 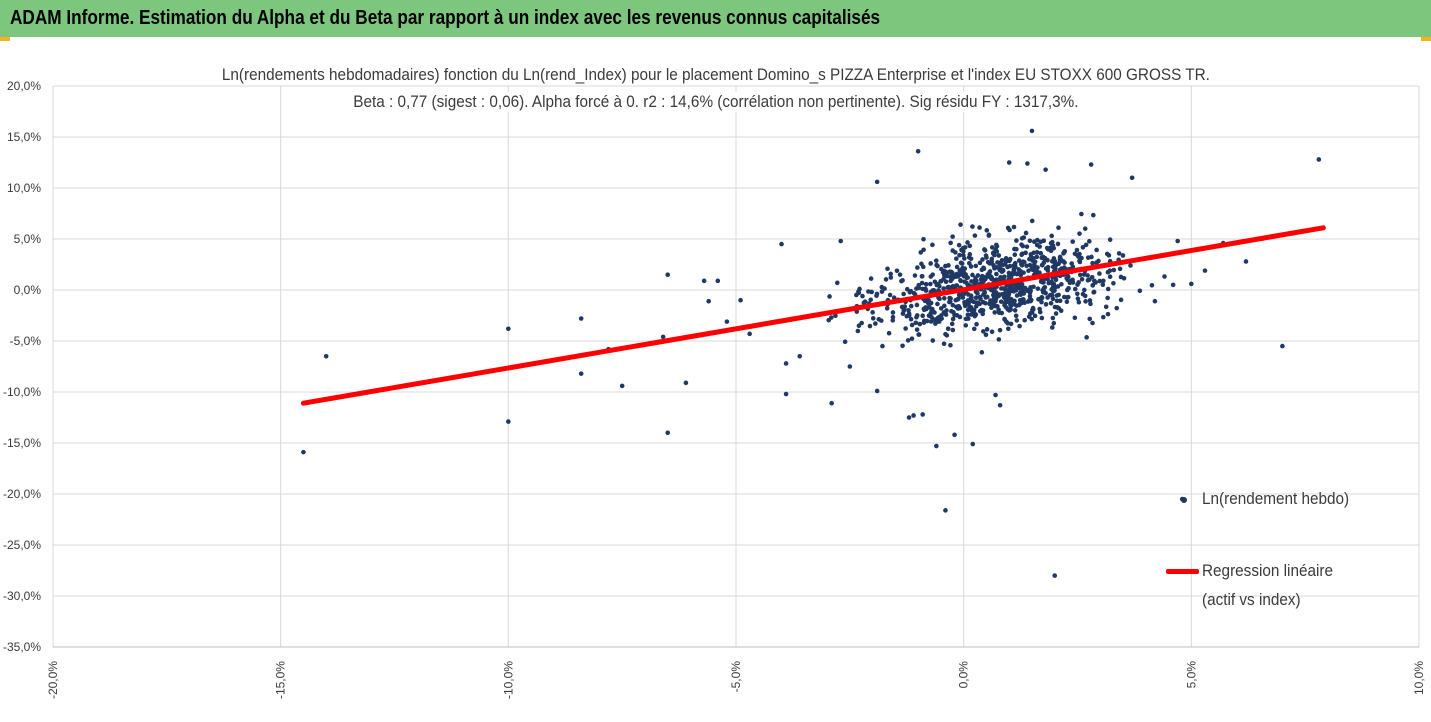 What do you see at coordinates (26, 341) in the screenshot?
I see `y-tick-label: -5,0%` at bounding box center [26, 341].